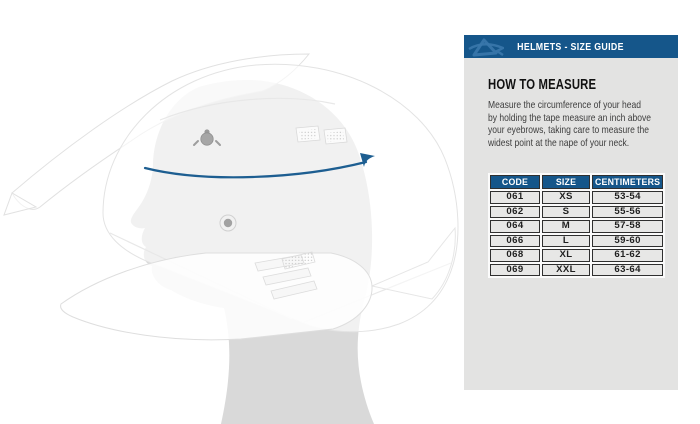 The height and width of the screenshot is (424, 700). What do you see at coordinates (515, 240) in the screenshot?
I see `code-cell: 066` at bounding box center [515, 240].